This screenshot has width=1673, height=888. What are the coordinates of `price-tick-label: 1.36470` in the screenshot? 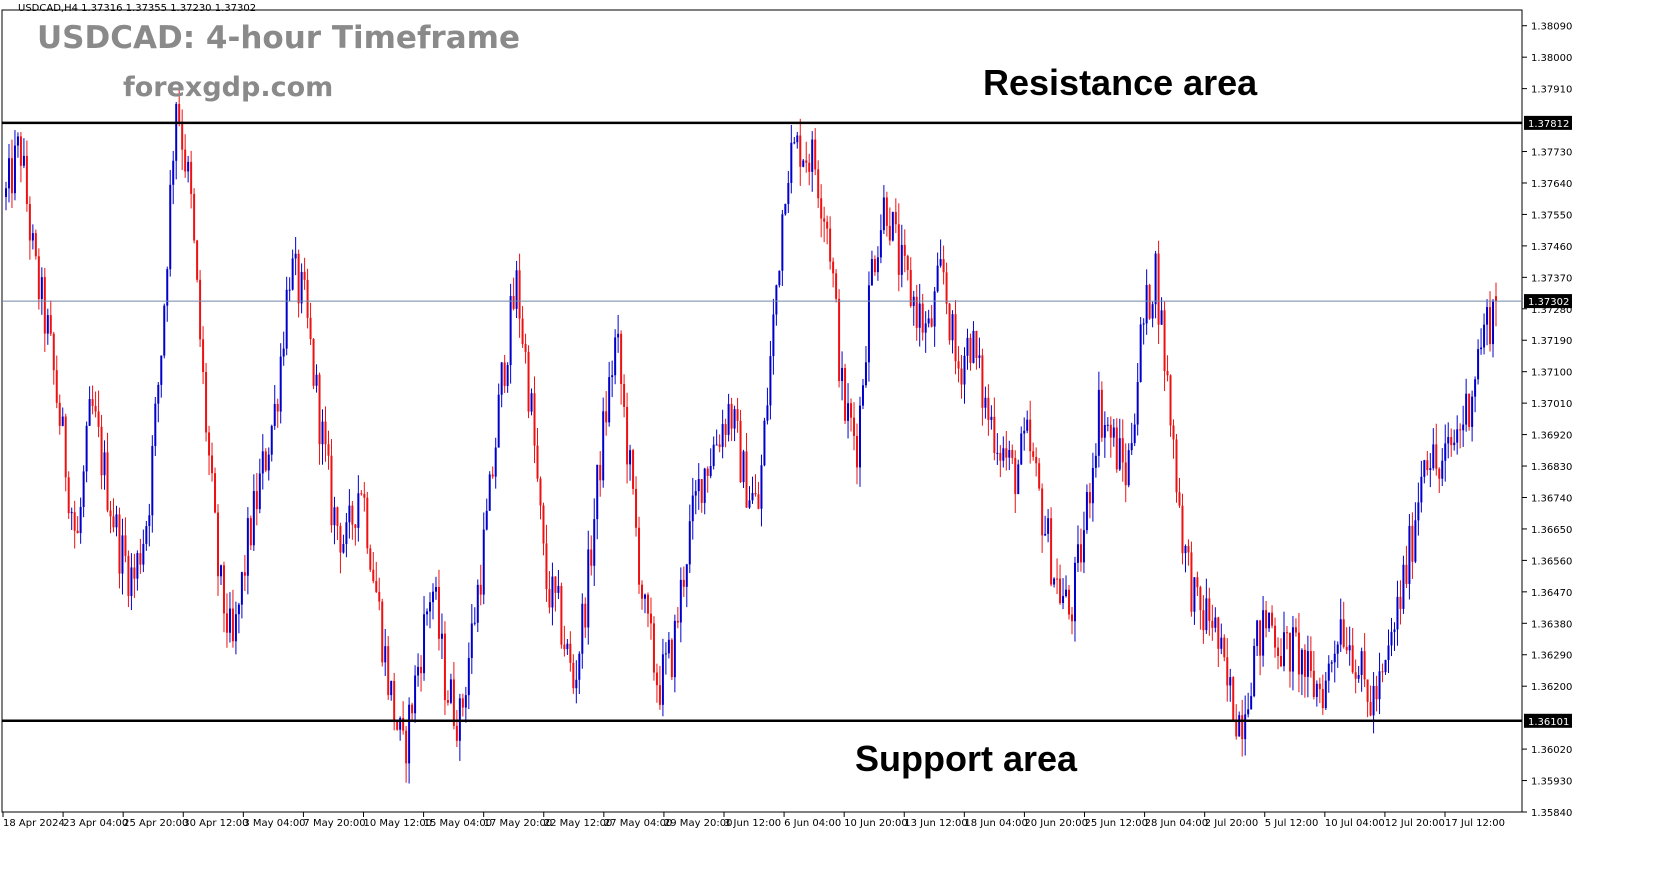 It's located at (1551, 593).